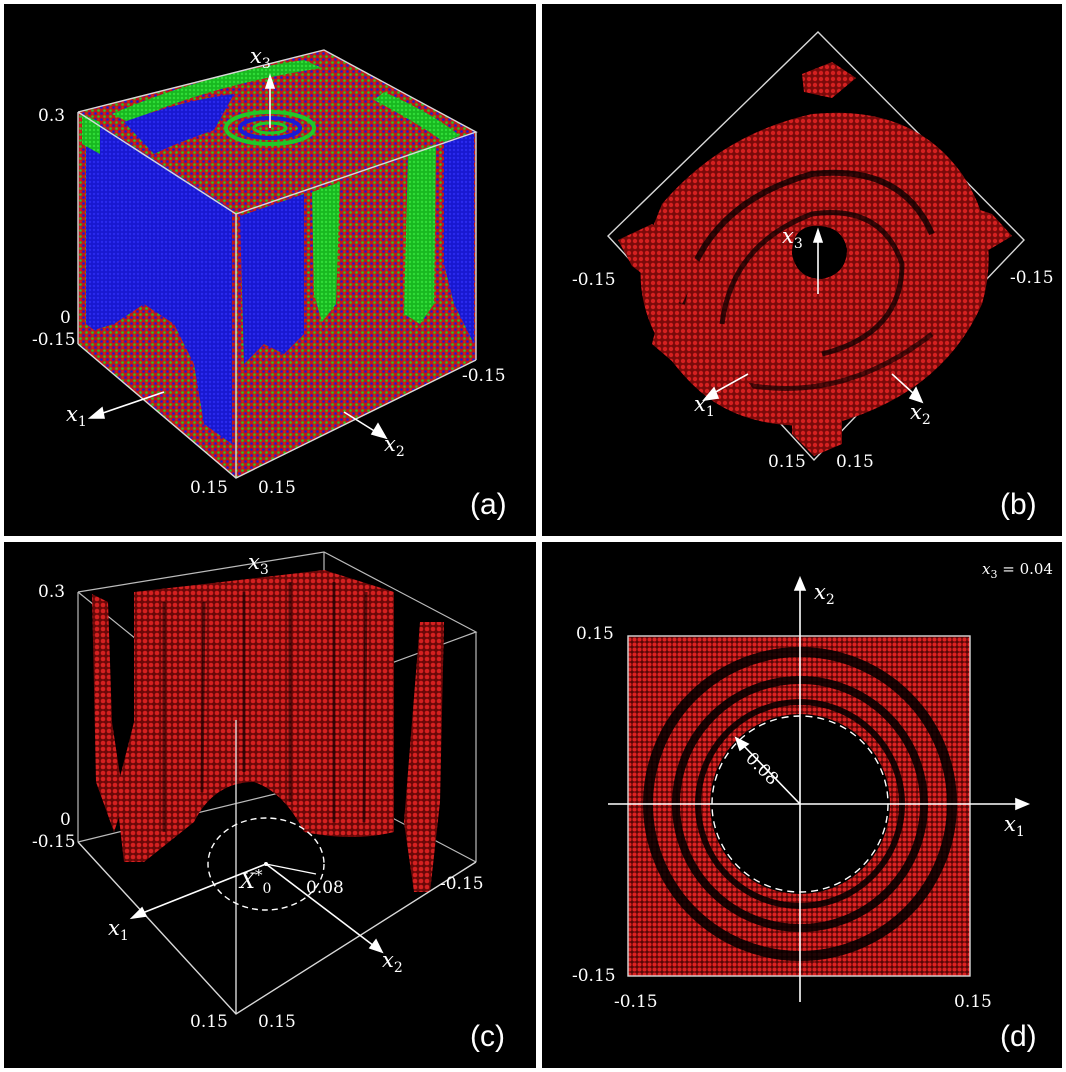 The width and height of the screenshot is (1066, 1072). I want to click on blue-region-right, so click(272, 279).